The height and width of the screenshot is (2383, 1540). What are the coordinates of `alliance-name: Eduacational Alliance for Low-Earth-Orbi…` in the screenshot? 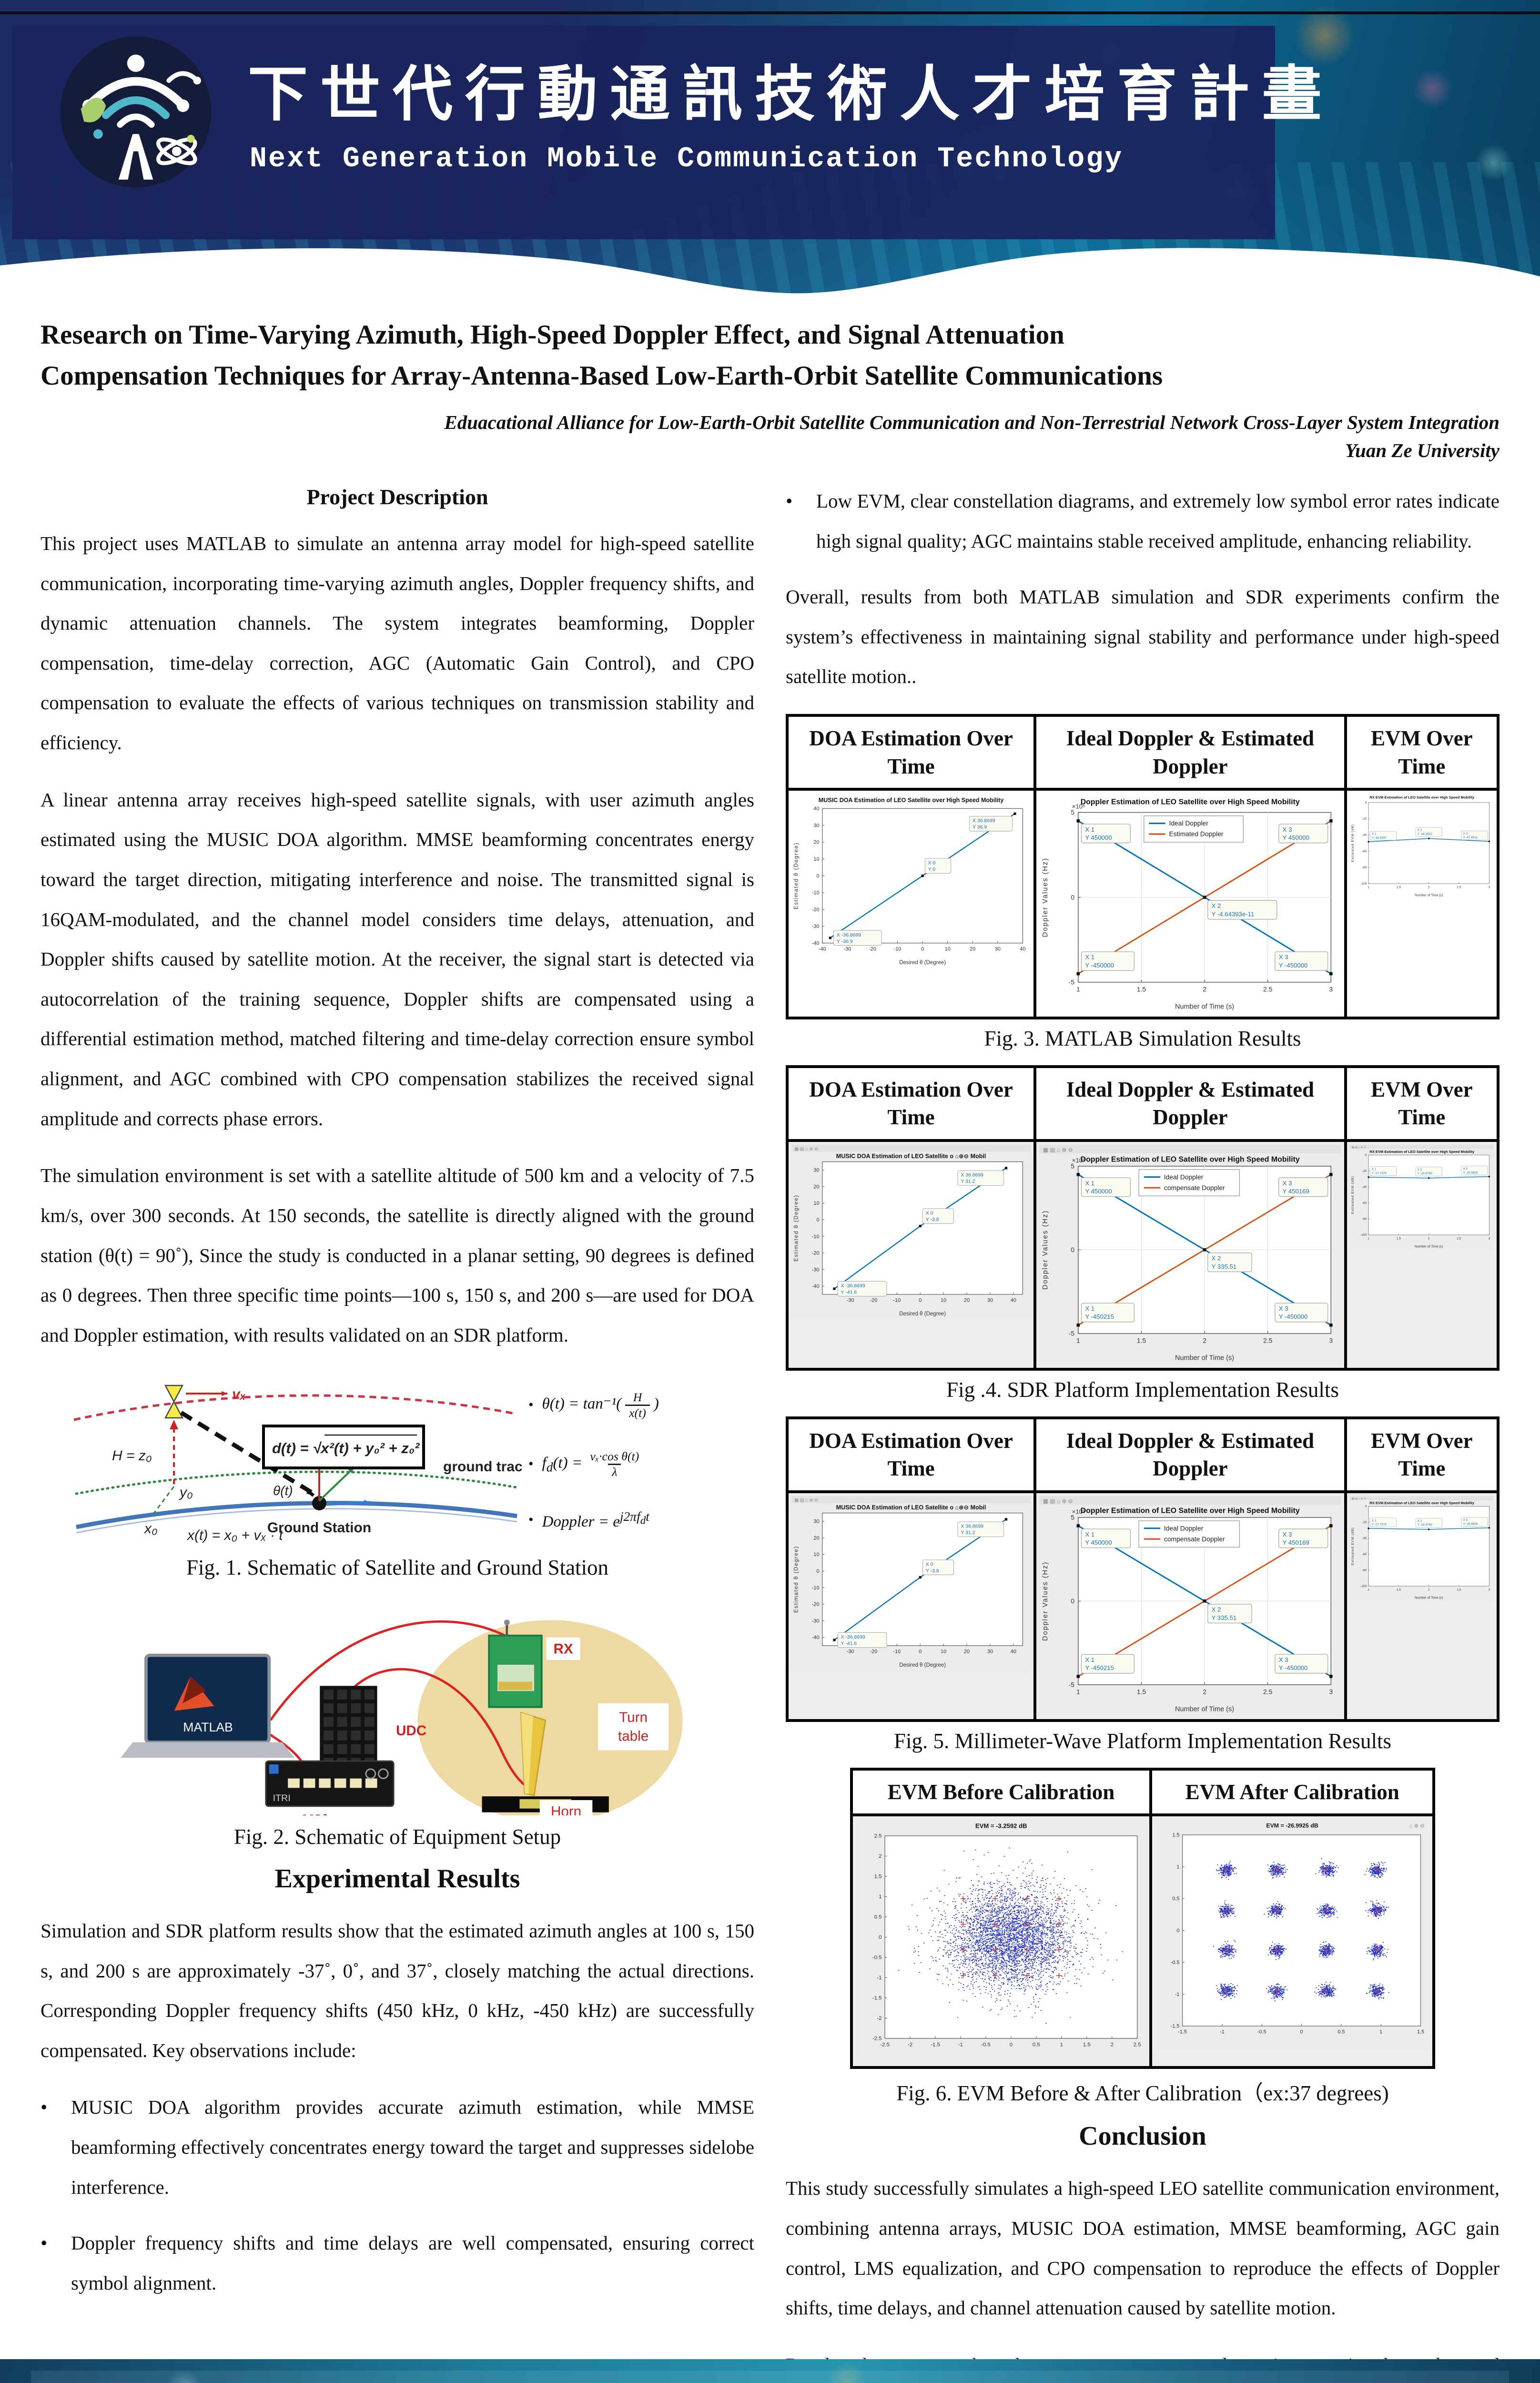 It's located at (971, 422).